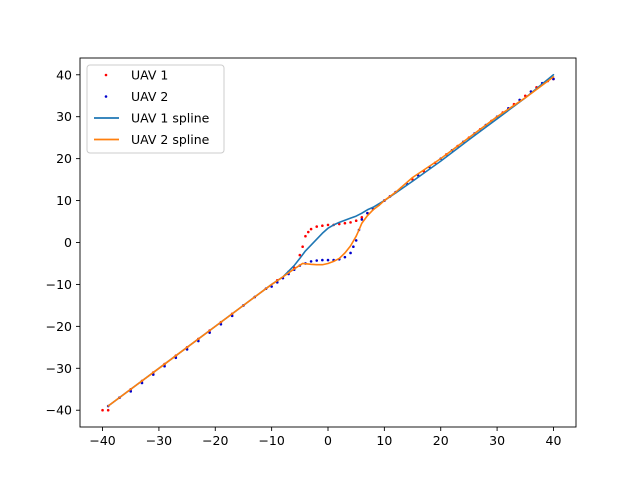 The width and height of the screenshot is (640, 480). What do you see at coordinates (64, 158) in the screenshot?
I see `y-tick-label: 20` at bounding box center [64, 158].